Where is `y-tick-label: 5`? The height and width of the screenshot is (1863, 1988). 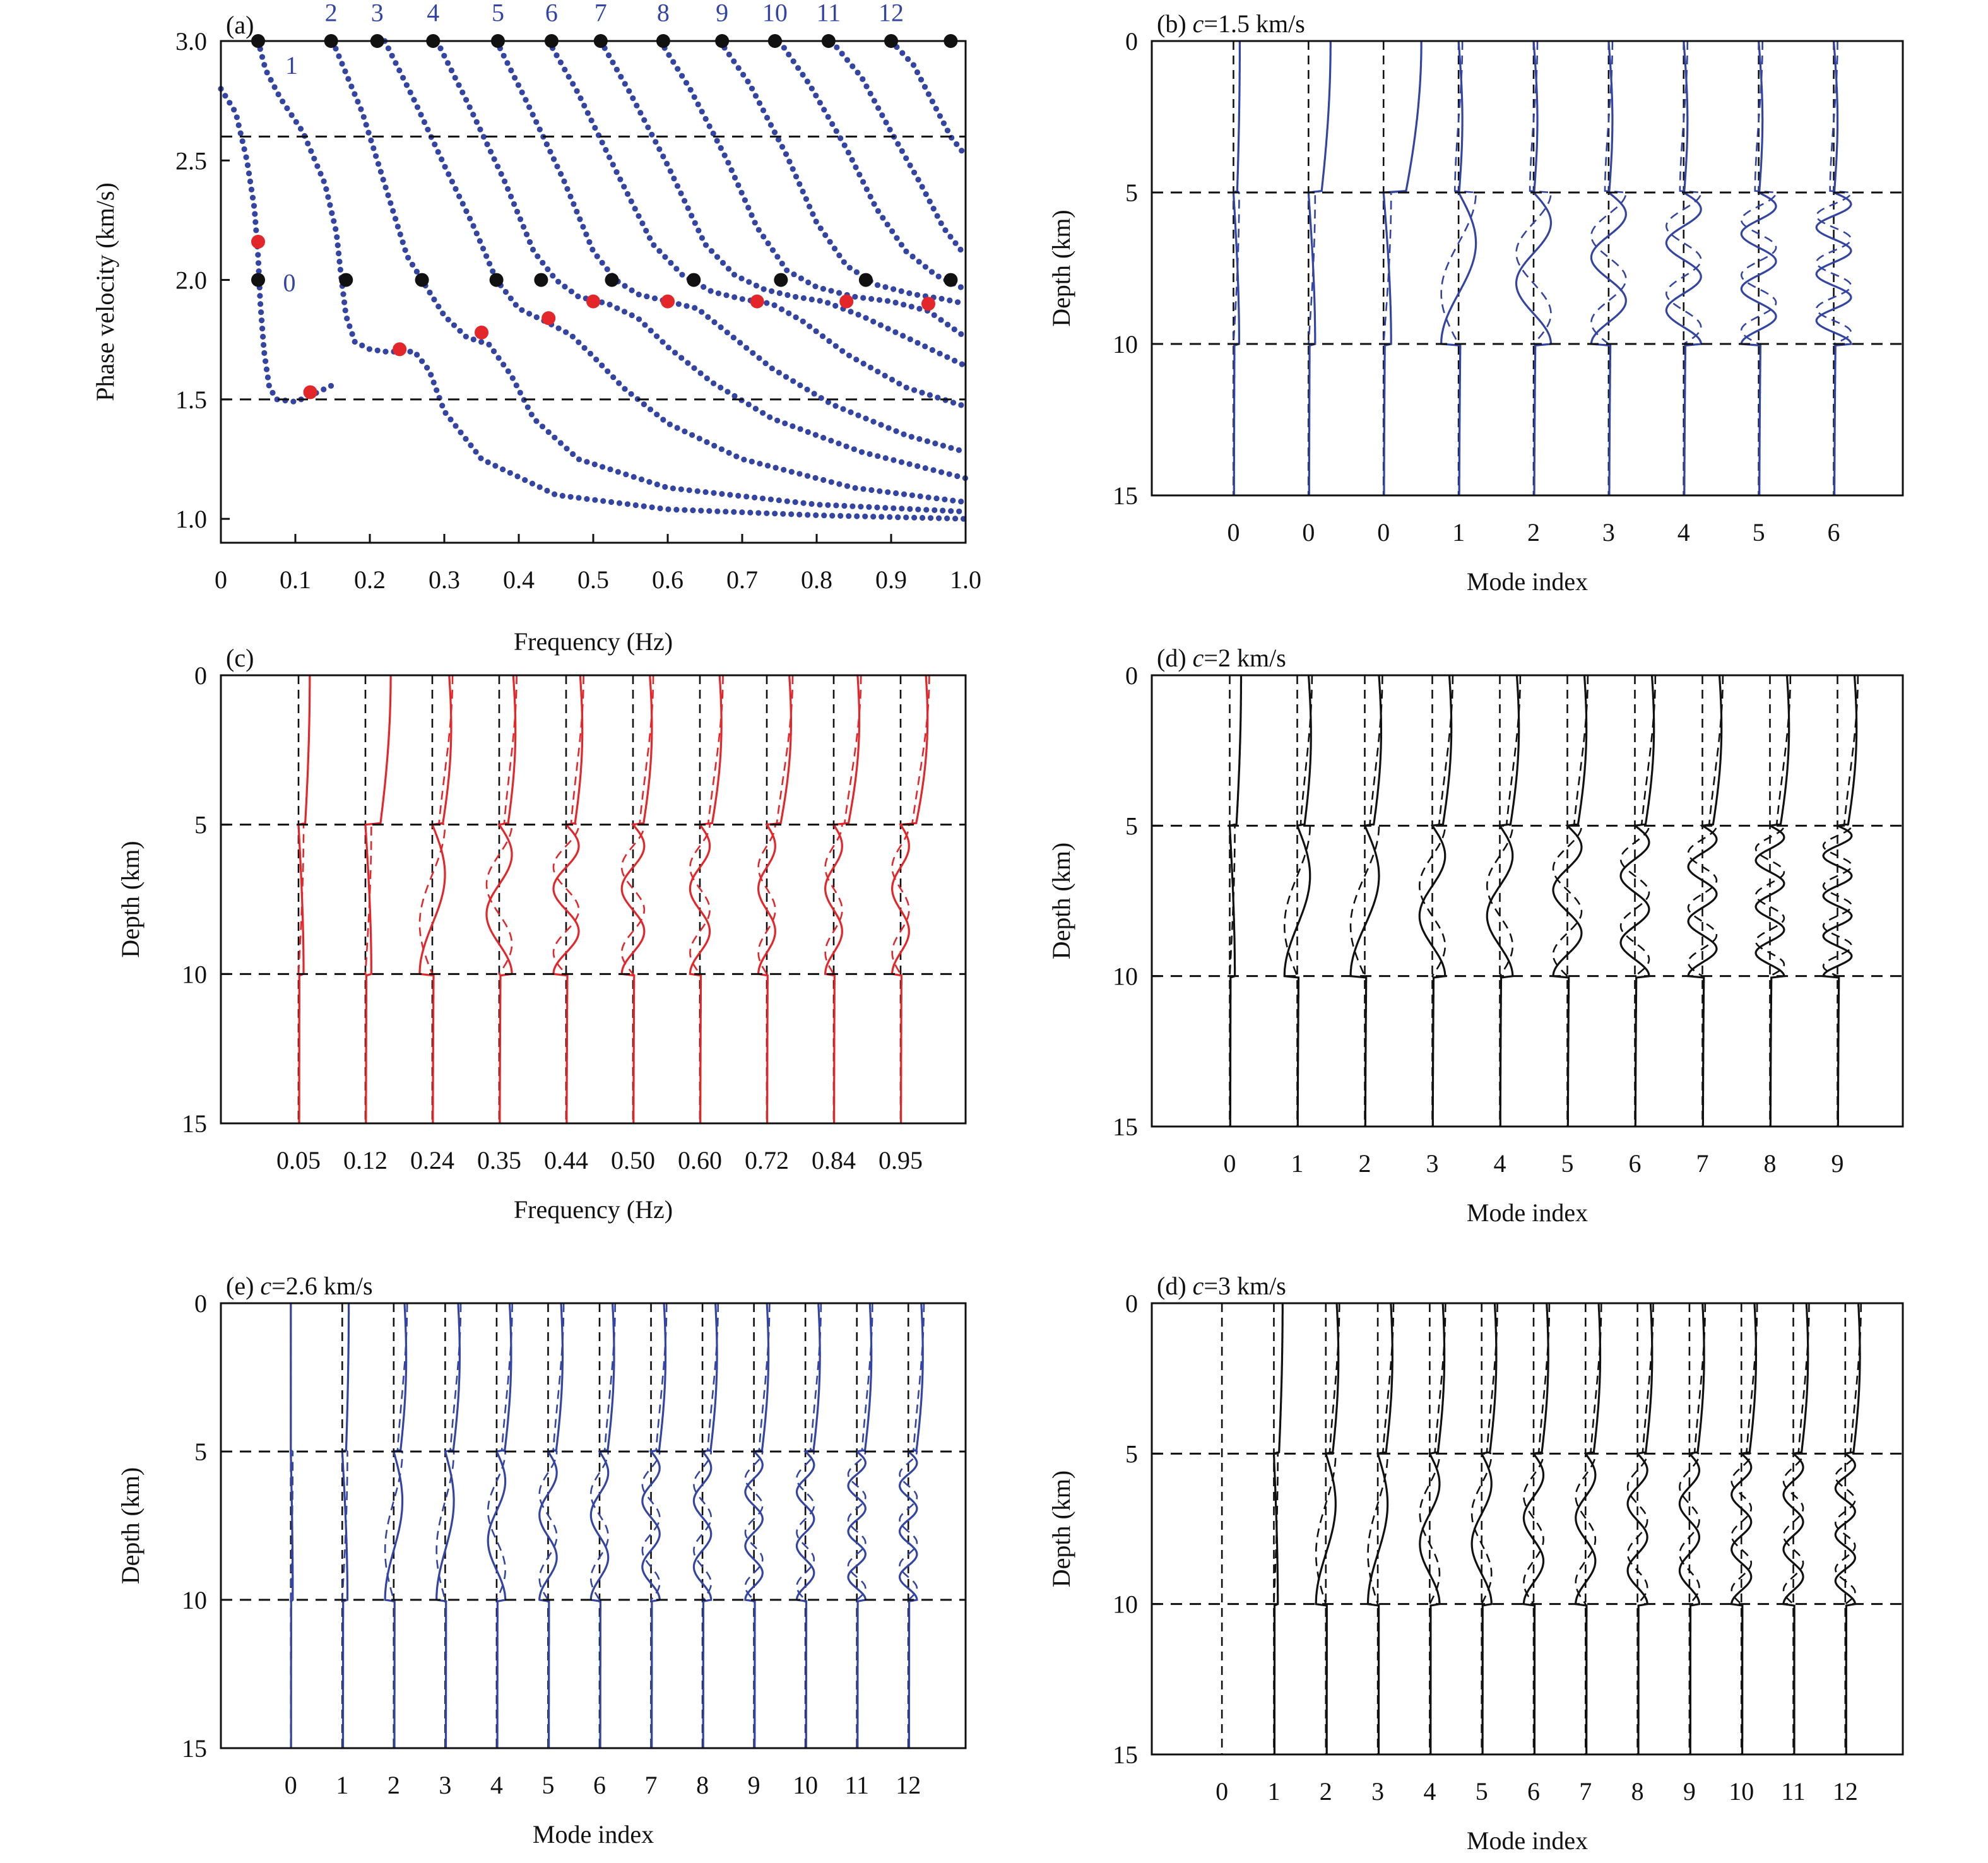 y-tick-label: 5 is located at coordinates (201, 1452).